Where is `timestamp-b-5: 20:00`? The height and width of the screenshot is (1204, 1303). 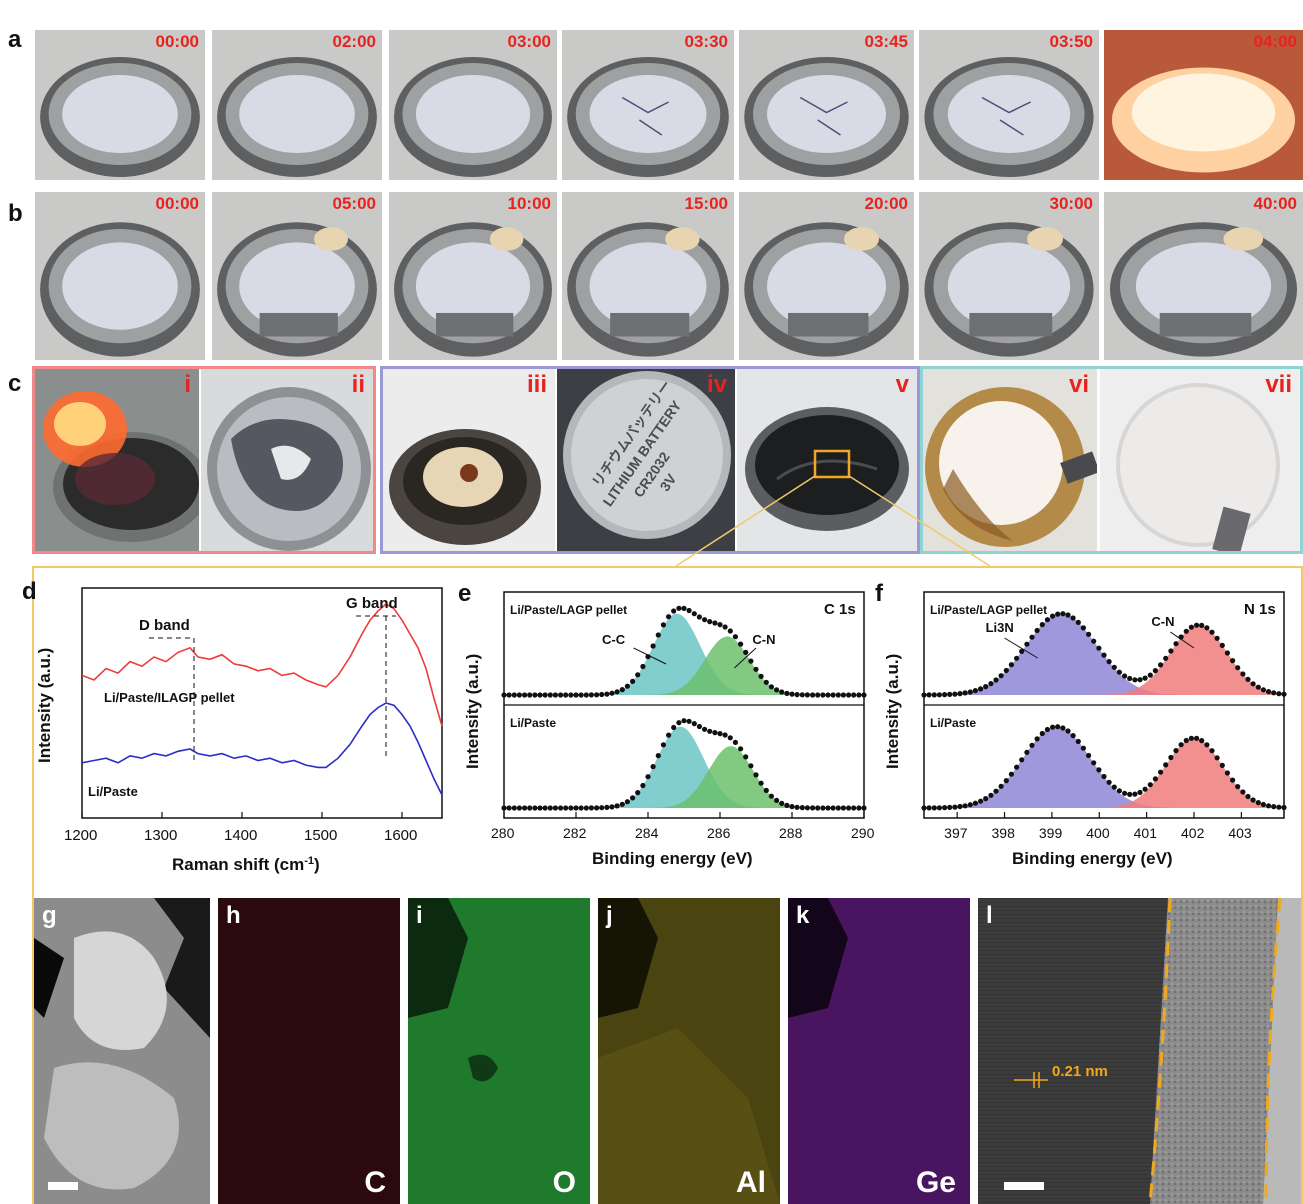 timestamp-b-5: 20:00 is located at coordinates (886, 203).